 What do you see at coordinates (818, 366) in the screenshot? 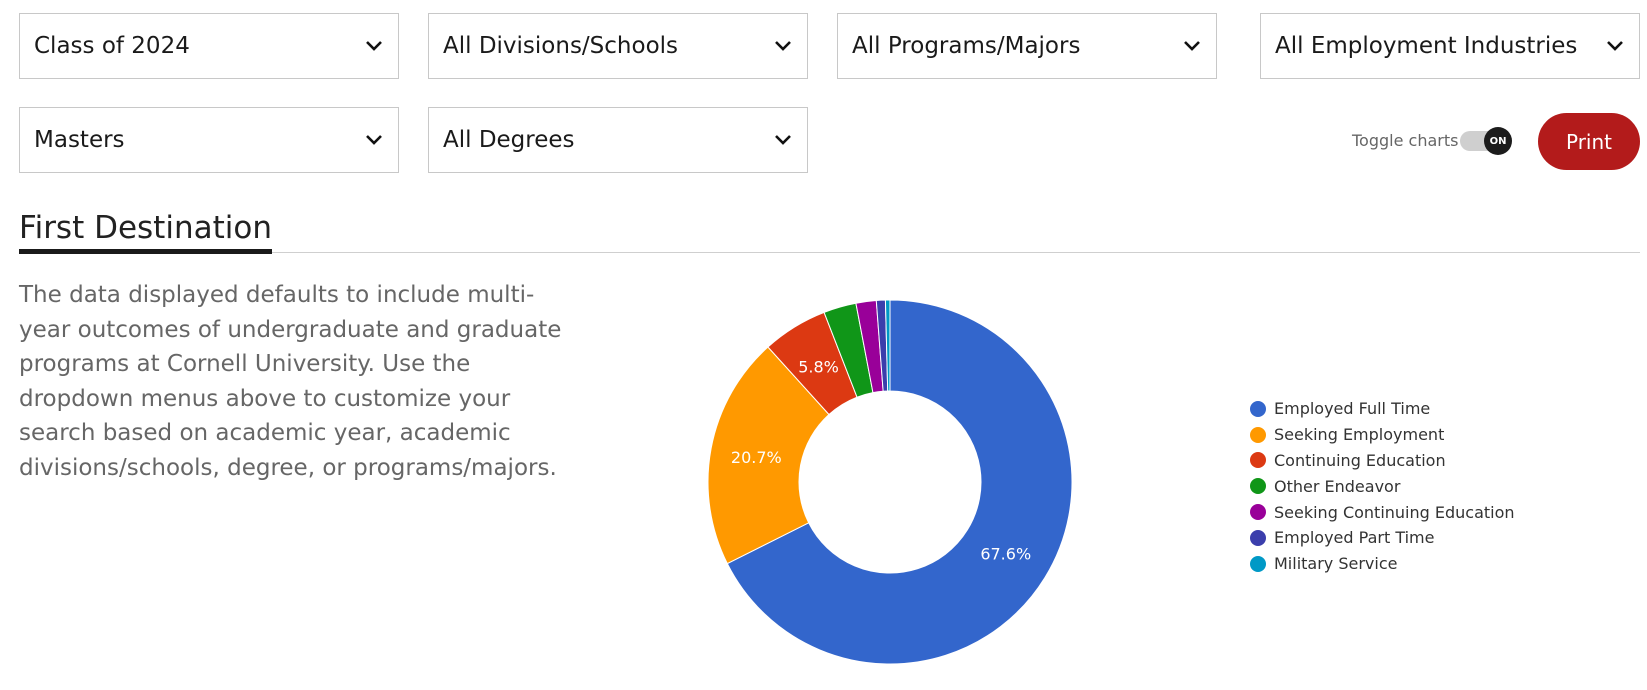
I see `slice-label-continuing-education: 5.8%` at bounding box center [818, 366].